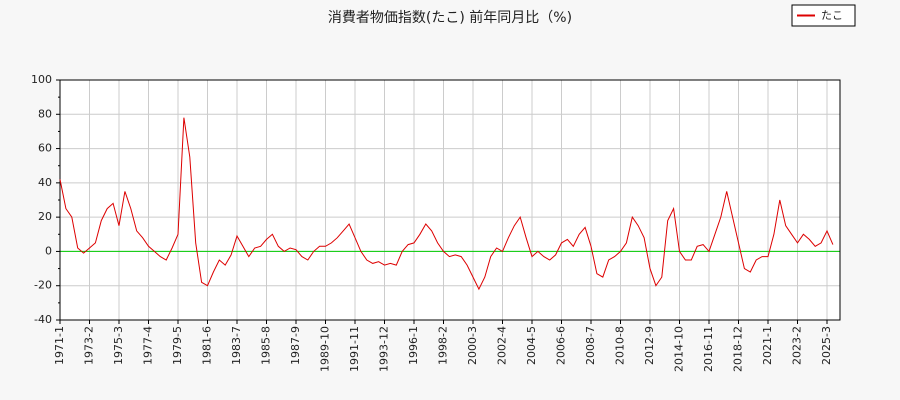 The width and height of the screenshot is (900, 400). Describe the element at coordinates (207, 345) in the screenshot. I see `x-tick-label: 1981-6` at that location.